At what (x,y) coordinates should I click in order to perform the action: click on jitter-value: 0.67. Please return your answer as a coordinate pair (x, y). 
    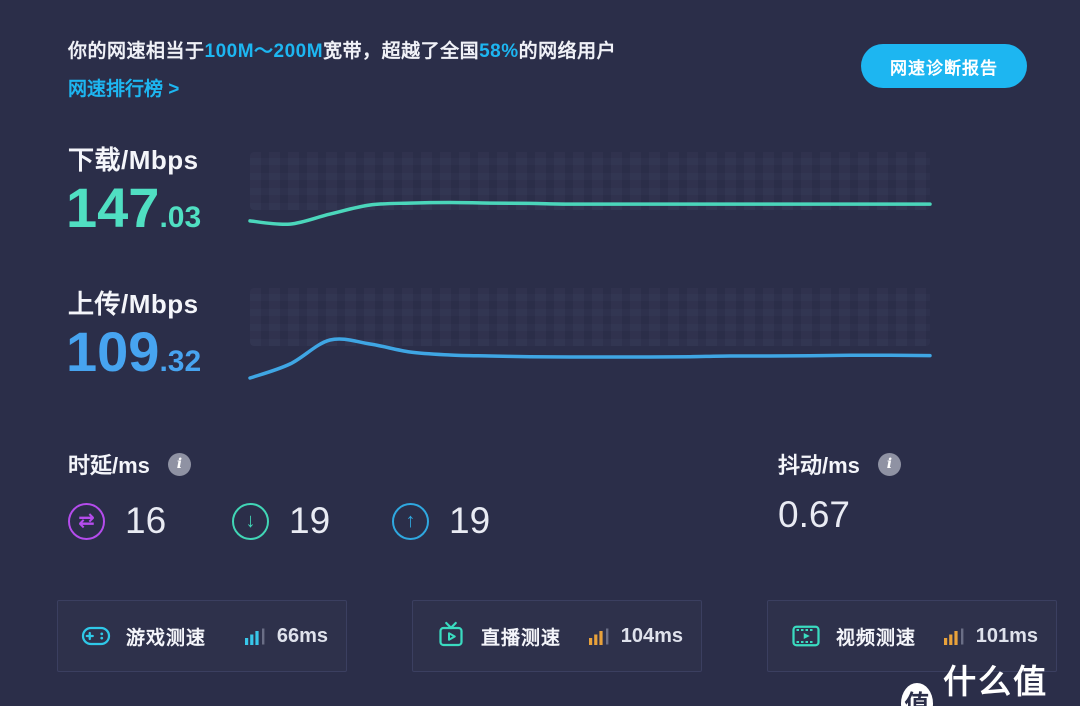
    Looking at the image, I should click on (814, 514).